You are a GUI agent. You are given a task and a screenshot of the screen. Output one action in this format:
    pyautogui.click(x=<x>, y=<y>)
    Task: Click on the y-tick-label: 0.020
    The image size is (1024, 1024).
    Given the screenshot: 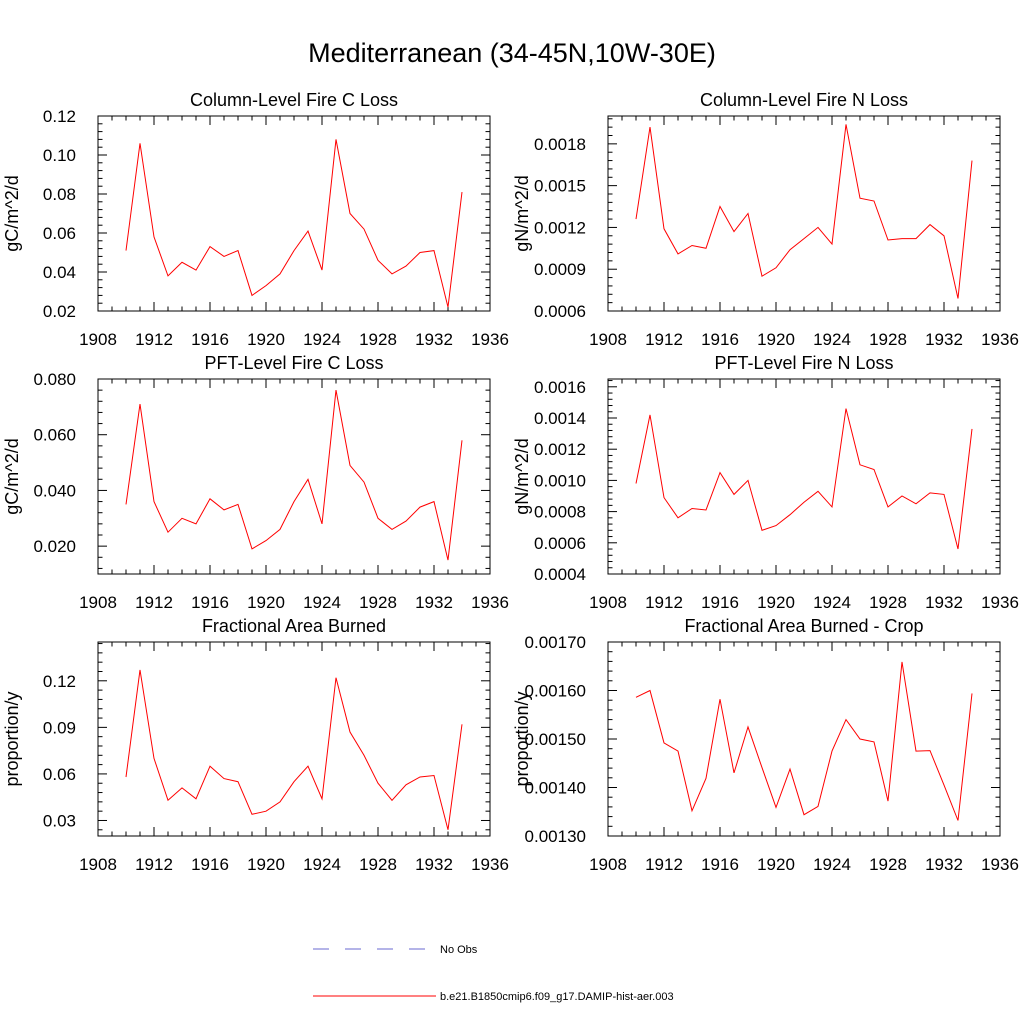 What is the action you would take?
    pyautogui.click(x=54, y=546)
    